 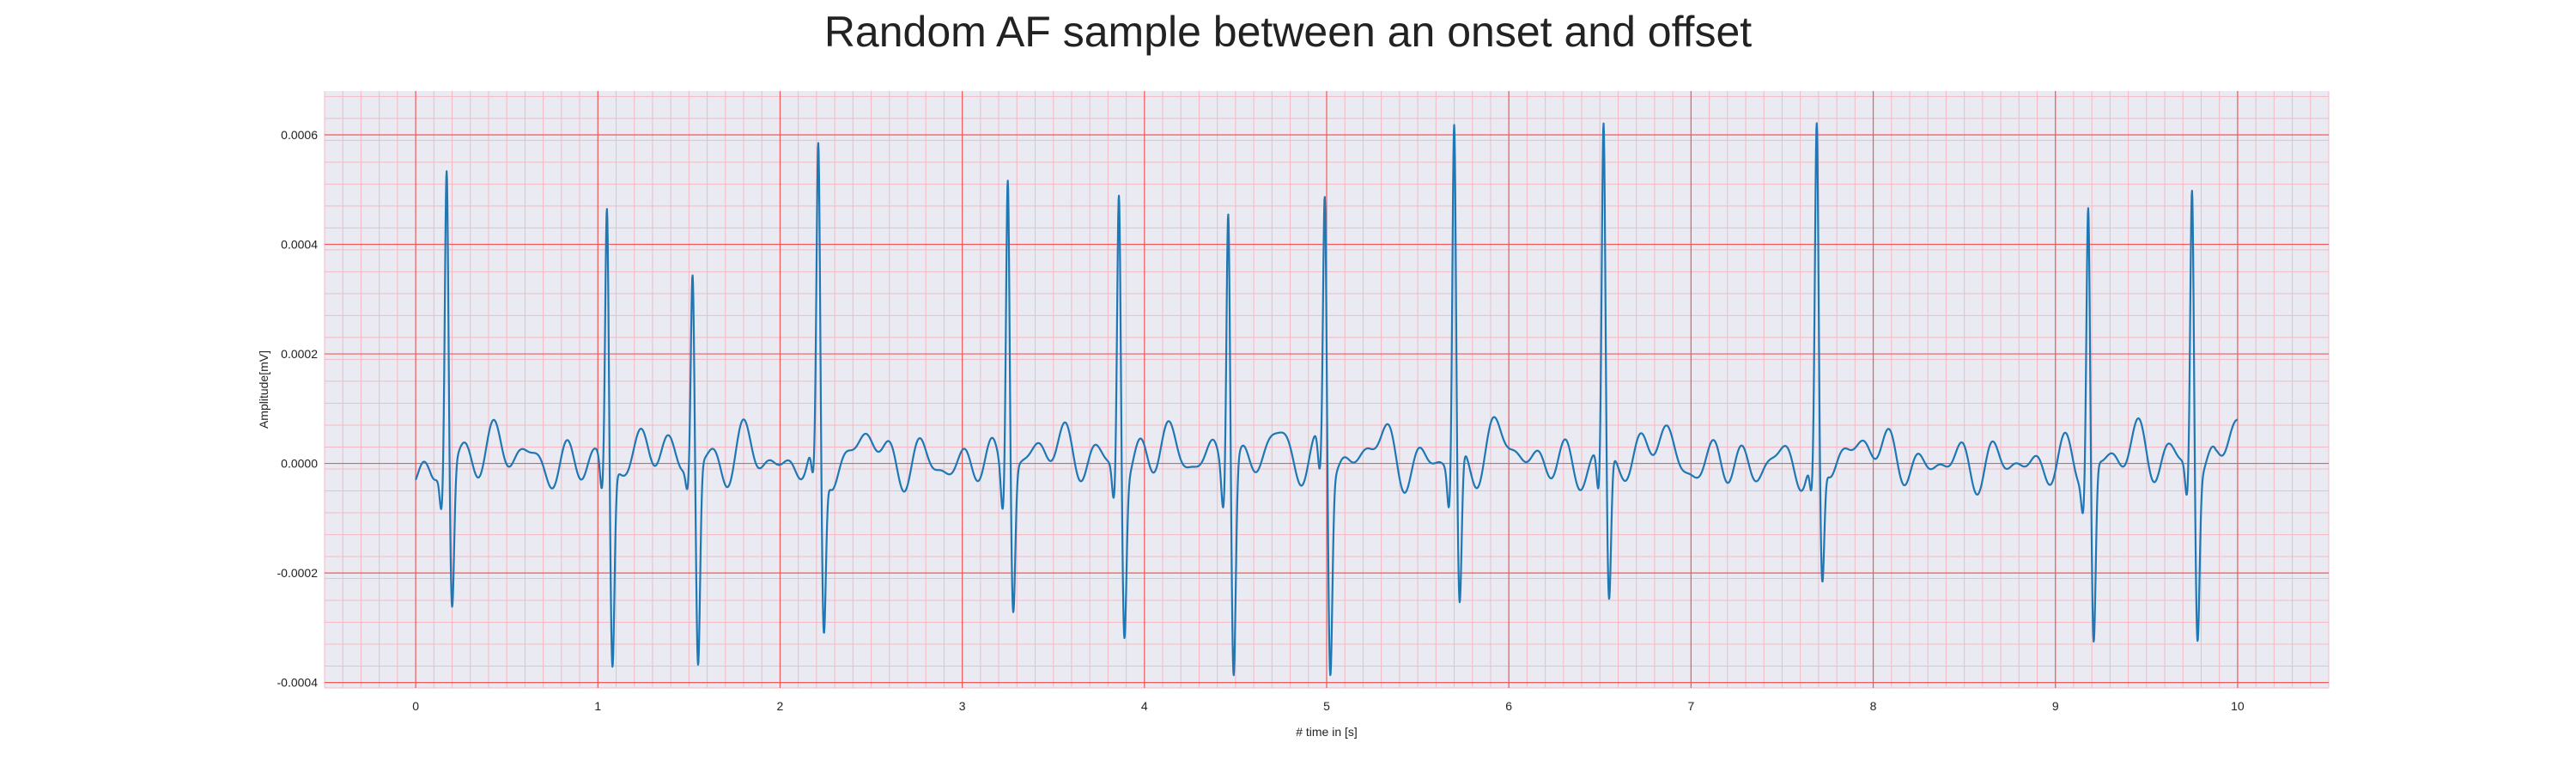 I want to click on y-tick-label: 0.0000, so click(x=300, y=464).